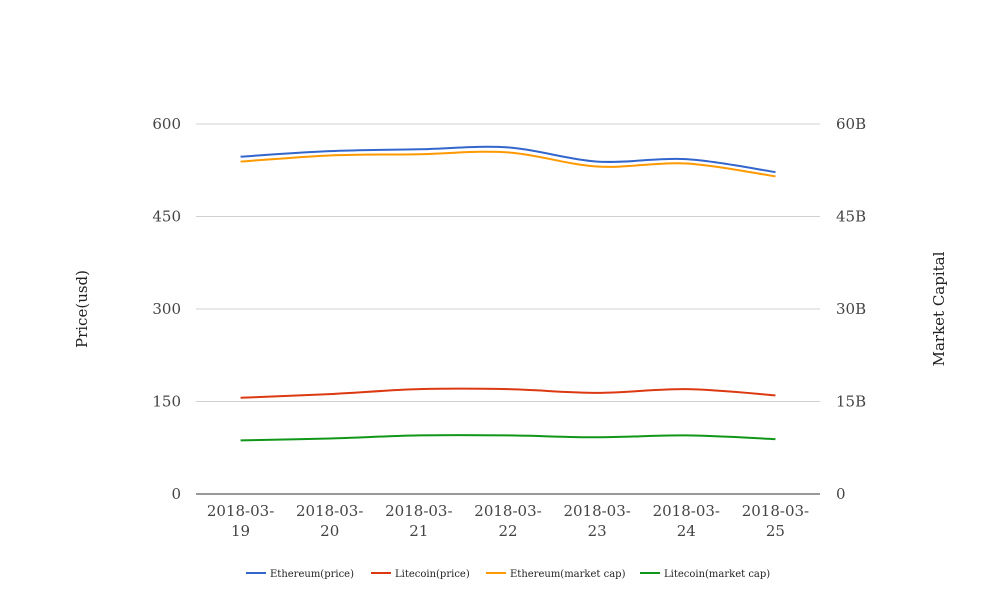 Image resolution: width=1008 pixels, height=616 pixels. Describe the element at coordinates (166, 217) in the screenshot. I see `y-tick-label: 450` at that location.